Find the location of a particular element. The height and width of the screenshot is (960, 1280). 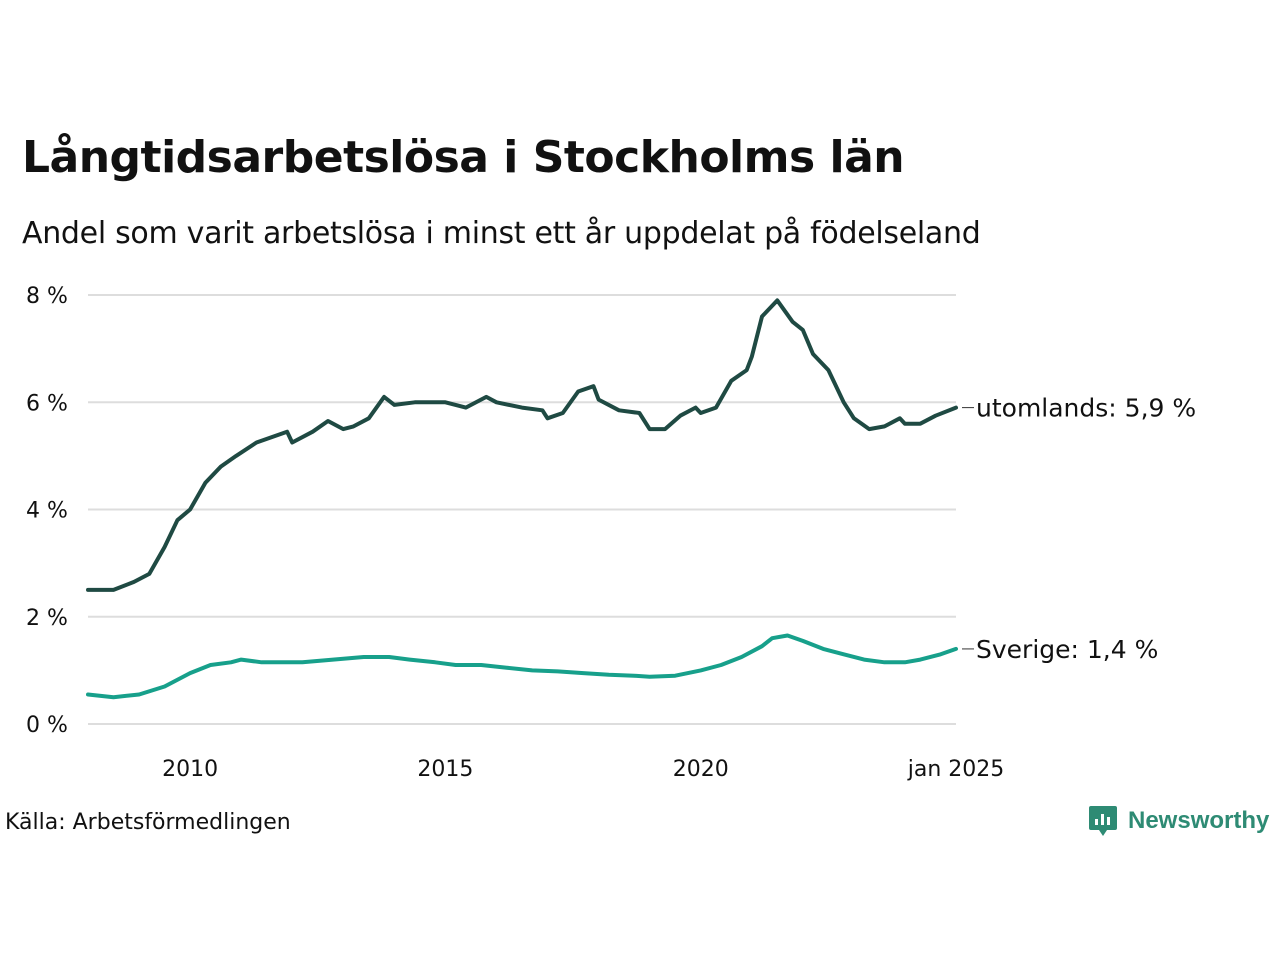

x-tick-label: 2020 is located at coordinates (701, 769).